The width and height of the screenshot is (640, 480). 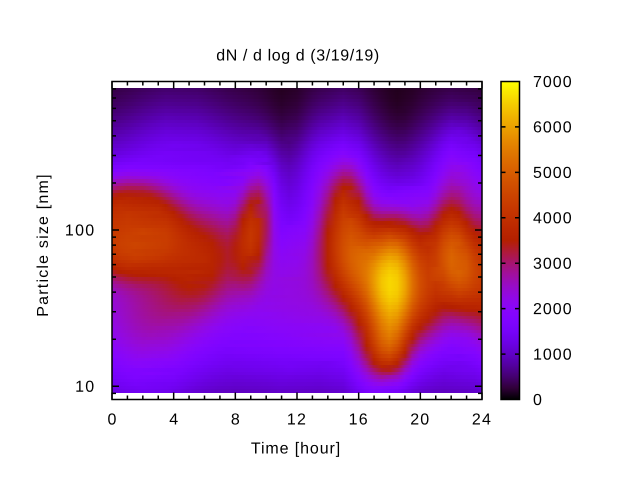 I want to click on svg-text: 8, so click(x=235, y=419).